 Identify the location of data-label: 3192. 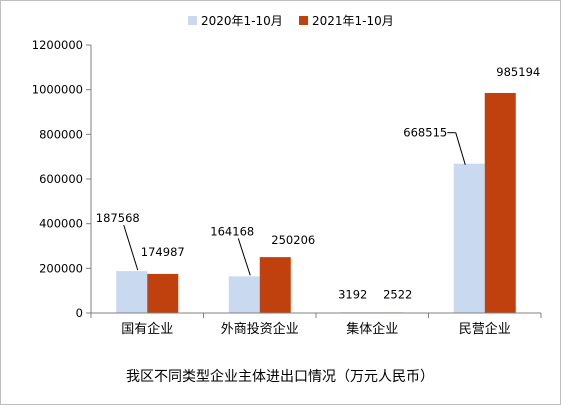
(352, 294).